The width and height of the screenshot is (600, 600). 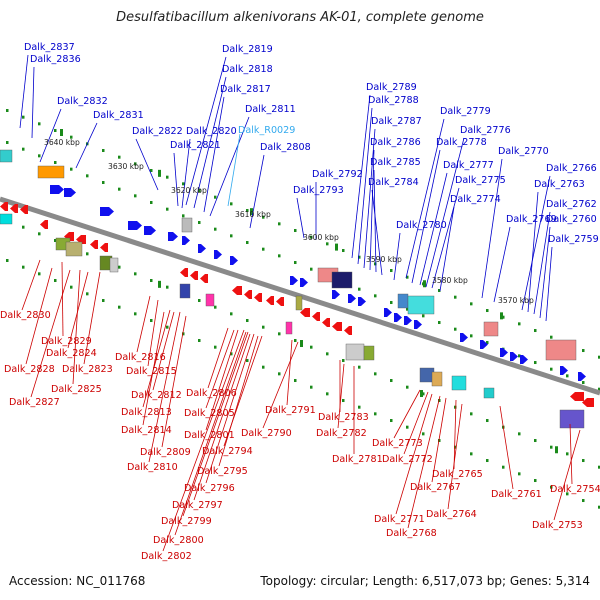 What do you see at coordinates (195, 145) in the screenshot?
I see `gene-label-forward: Dalk_2821` at bounding box center [195, 145].